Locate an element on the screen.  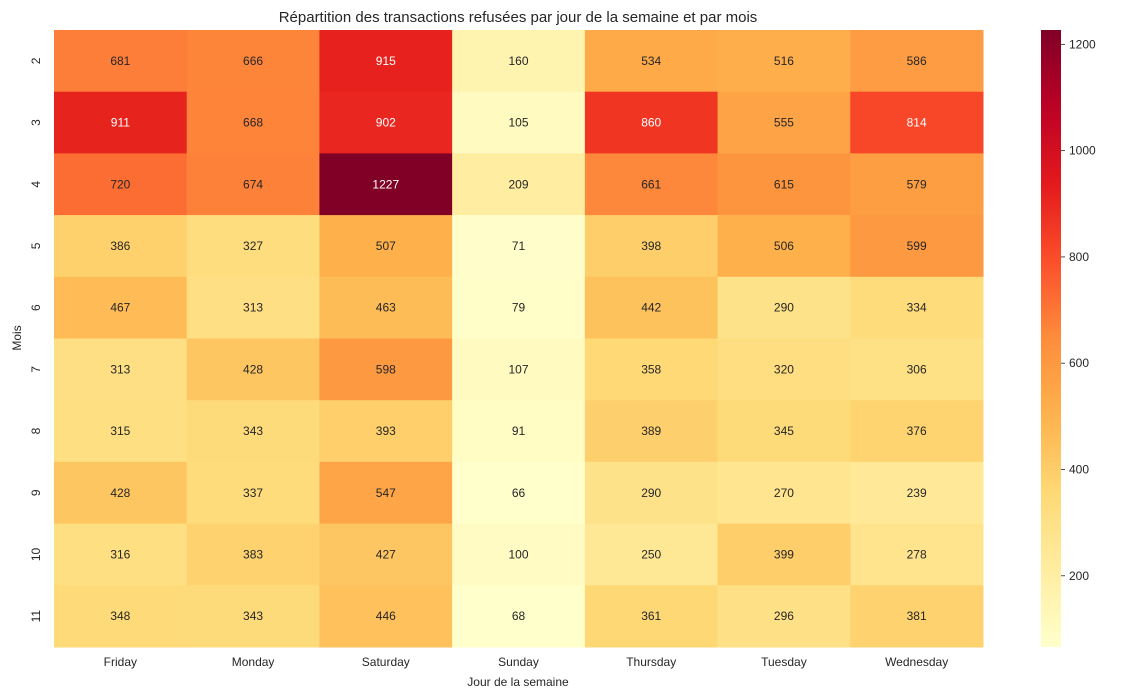
cell-value-label: 66 is located at coordinates (519, 493).